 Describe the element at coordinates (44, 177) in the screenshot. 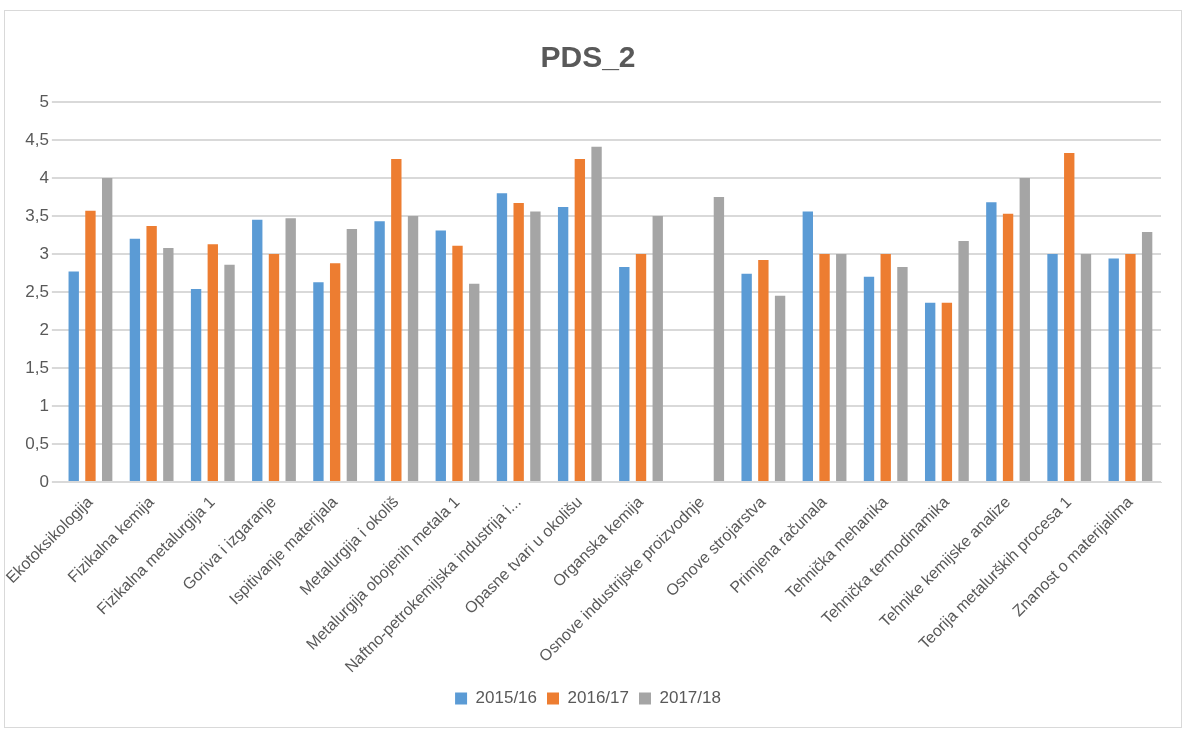

I see `y-tick-label: 4` at that location.